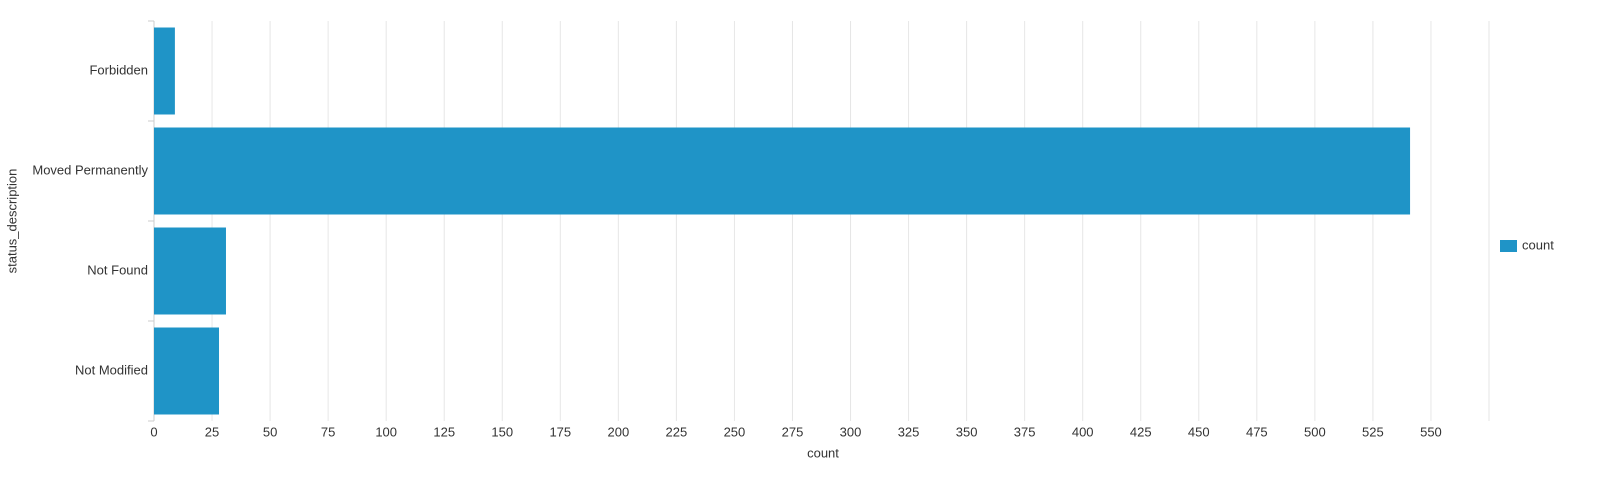 The width and height of the screenshot is (1600, 478). I want to click on x-tick-label: 475, so click(1257, 431).